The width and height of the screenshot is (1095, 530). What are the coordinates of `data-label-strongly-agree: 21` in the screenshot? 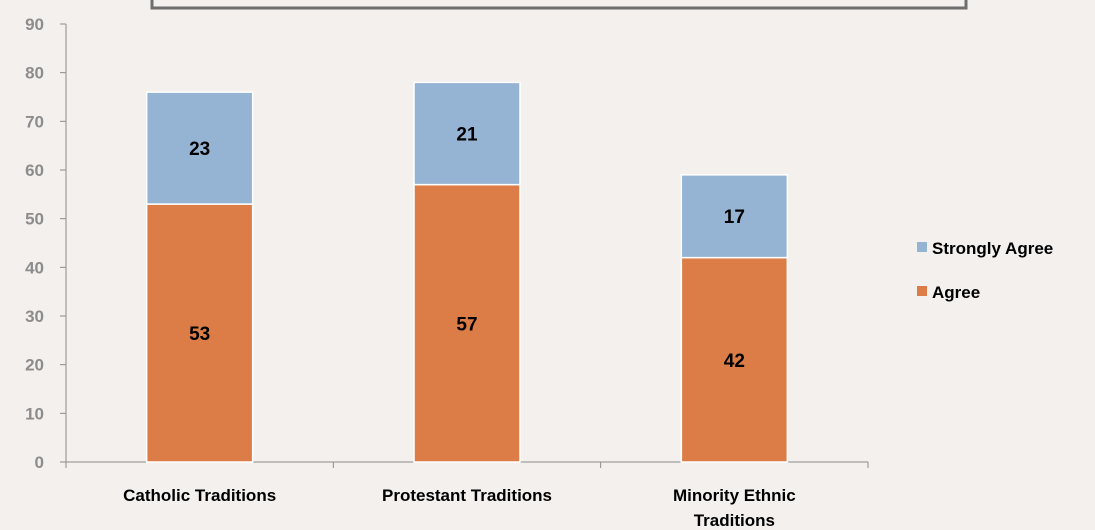 It's located at (467, 135).